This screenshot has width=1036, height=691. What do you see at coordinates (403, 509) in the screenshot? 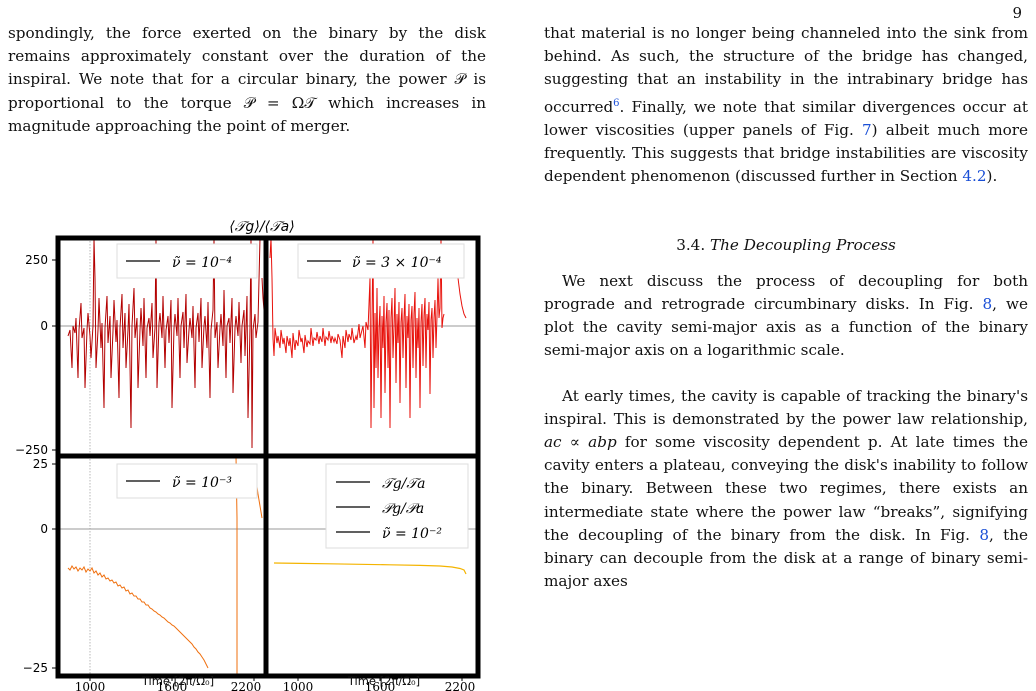
I see `legend-br-label-2: 𝒫g/𝒫a` at bounding box center [403, 509].